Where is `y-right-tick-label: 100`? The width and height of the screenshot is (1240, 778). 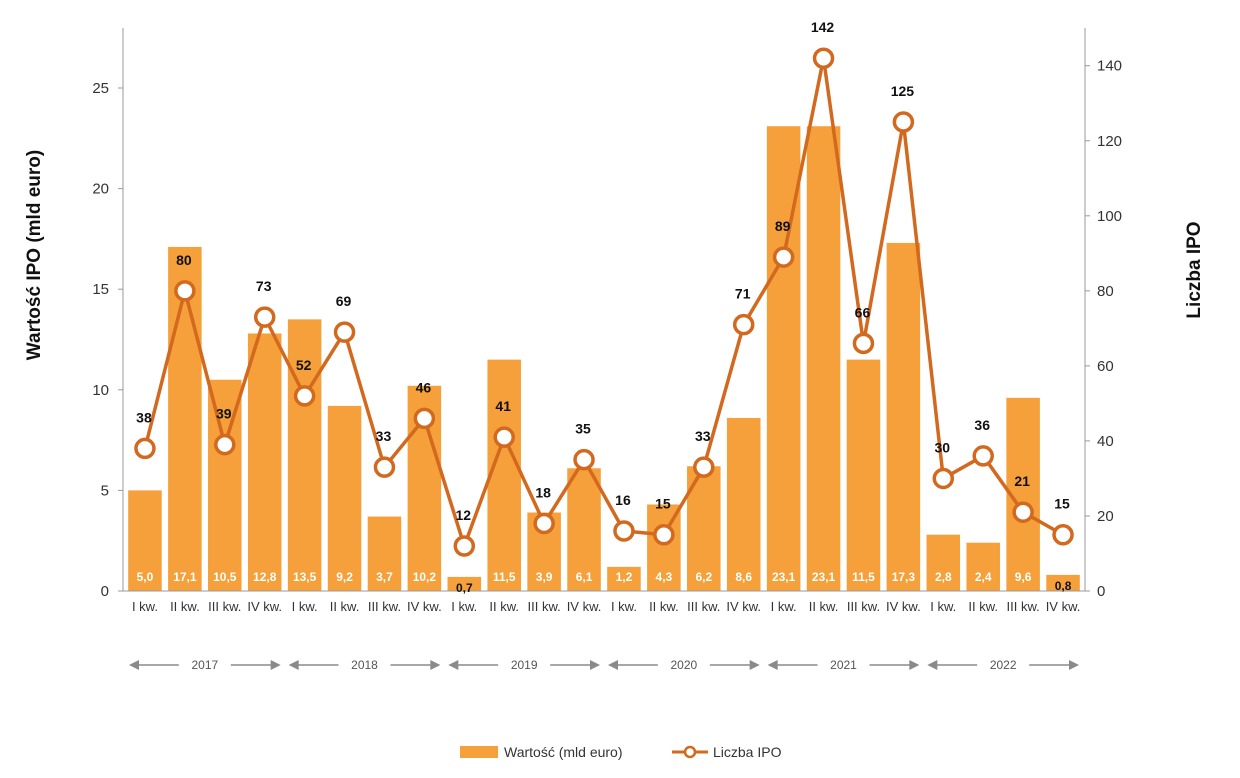 y-right-tick-label: 100 is located at coordinates (1109, 216).